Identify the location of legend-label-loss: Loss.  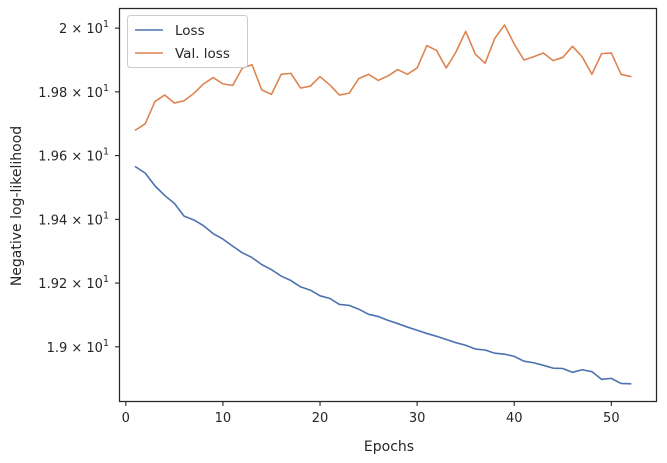
(190, 31).